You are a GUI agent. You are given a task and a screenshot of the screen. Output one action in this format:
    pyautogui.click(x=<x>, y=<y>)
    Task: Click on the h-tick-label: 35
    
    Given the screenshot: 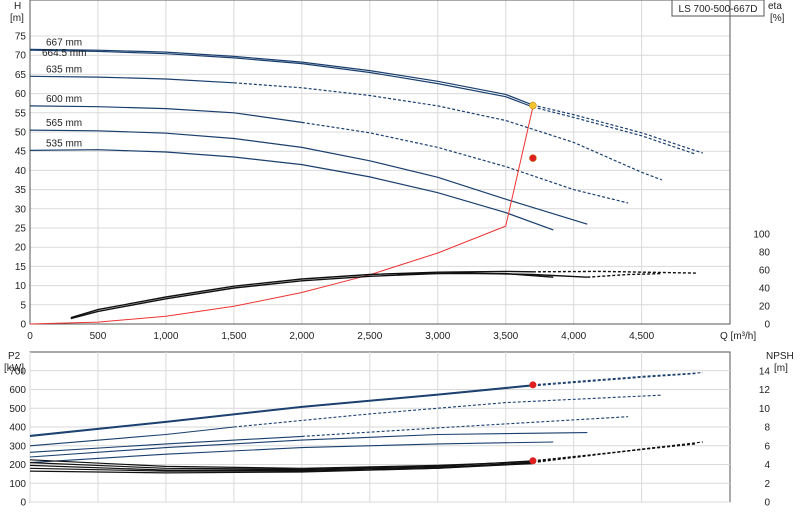 What is the action you would take?
    pyautogui.click(x=21, y=190)
    